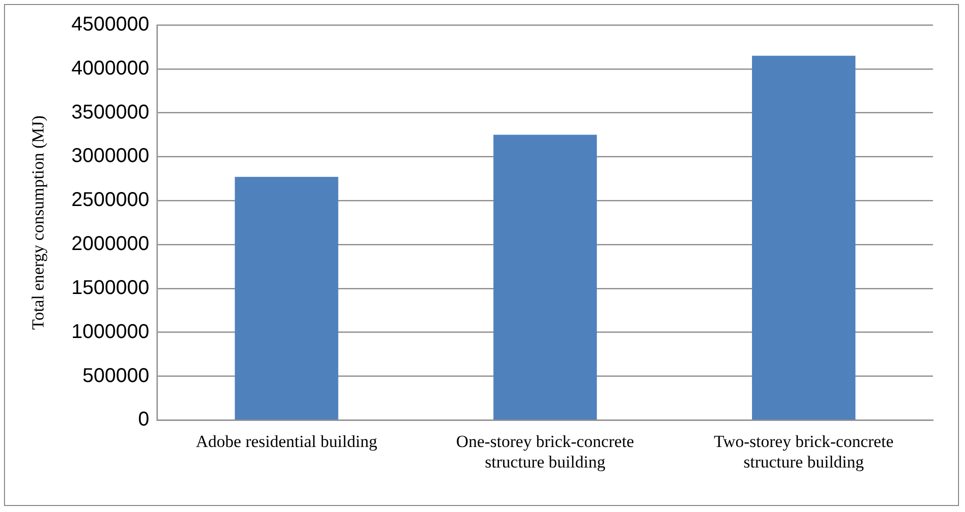  What do you see at coordinates (110, 156) in the screenshot?
I see `y-tick-label: 3000000` at bounding box center [110, 156].